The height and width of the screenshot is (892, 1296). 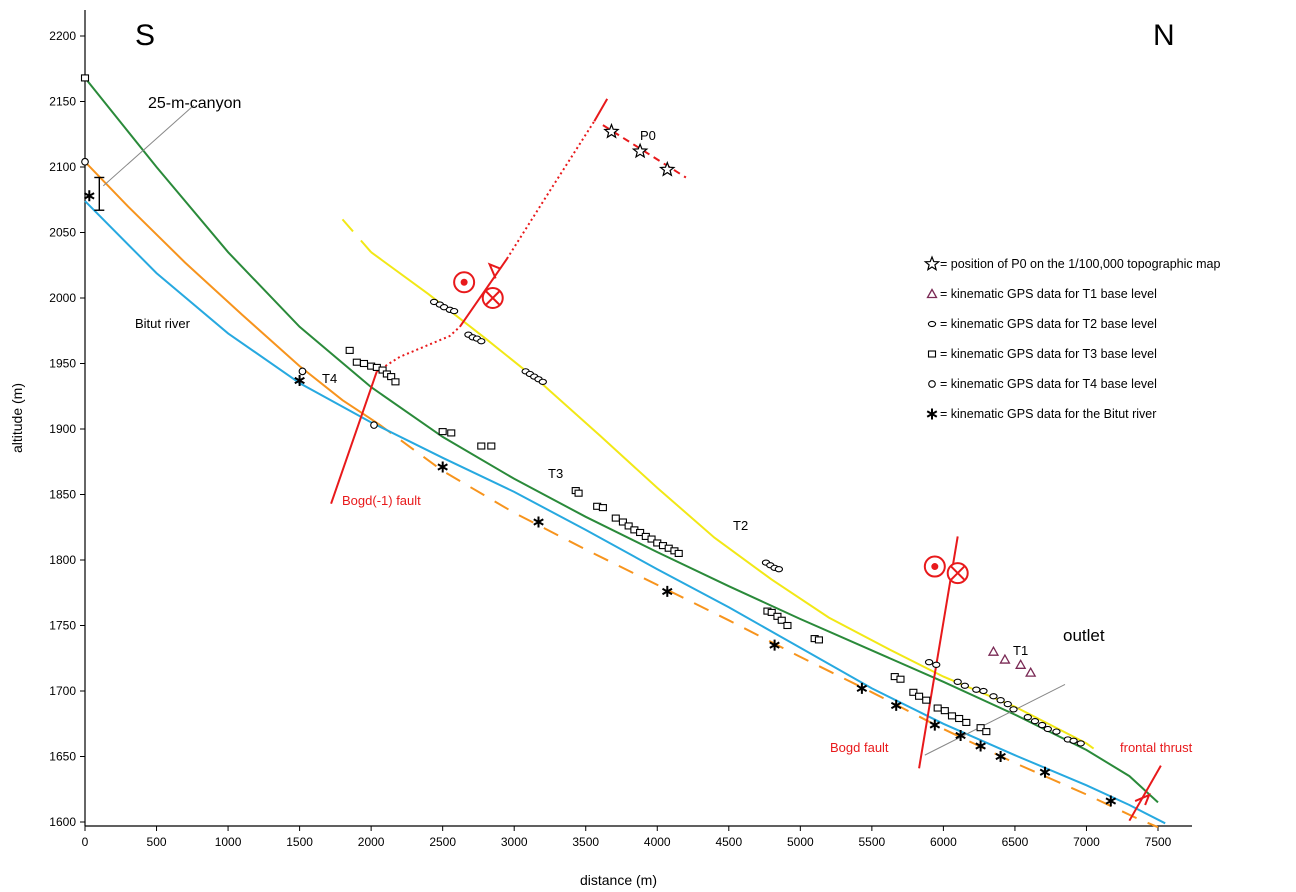 I want to click on legend-marker-circle, so click(x=932, y=384).